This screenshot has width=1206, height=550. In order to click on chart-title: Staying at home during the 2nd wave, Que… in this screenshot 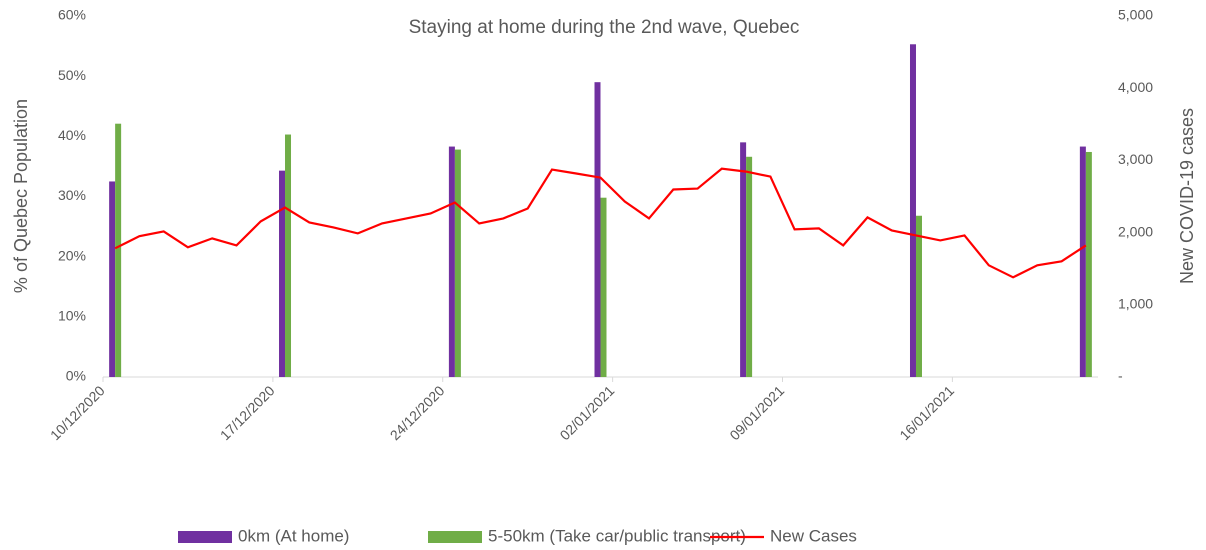, I will do `click(604, 27)`.